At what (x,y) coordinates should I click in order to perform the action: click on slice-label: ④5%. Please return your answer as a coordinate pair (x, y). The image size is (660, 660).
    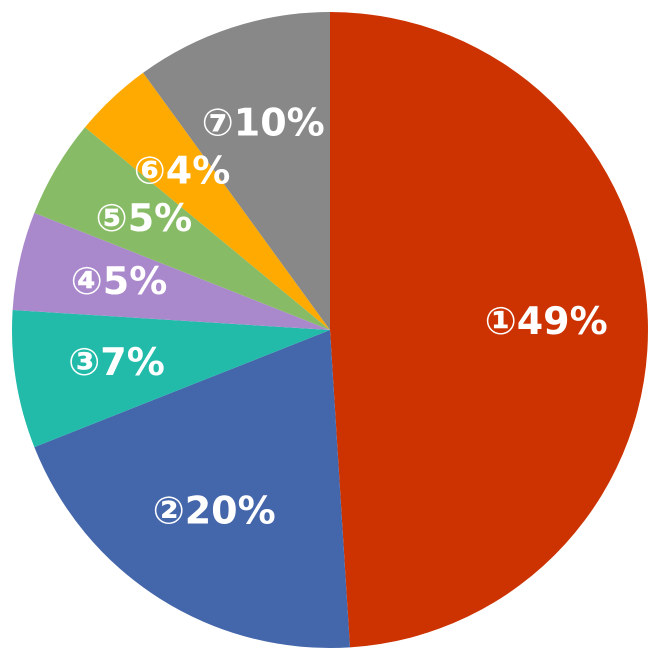
    Looking at the image, I should click on (119, 280).